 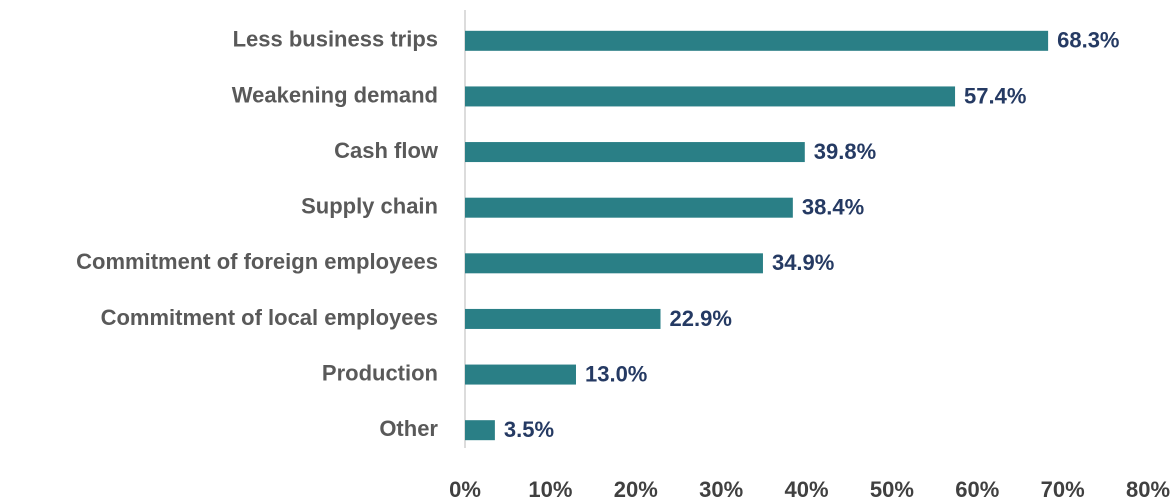 I want to click on x-tick-label: 70%, so click(x=1063, y=489).